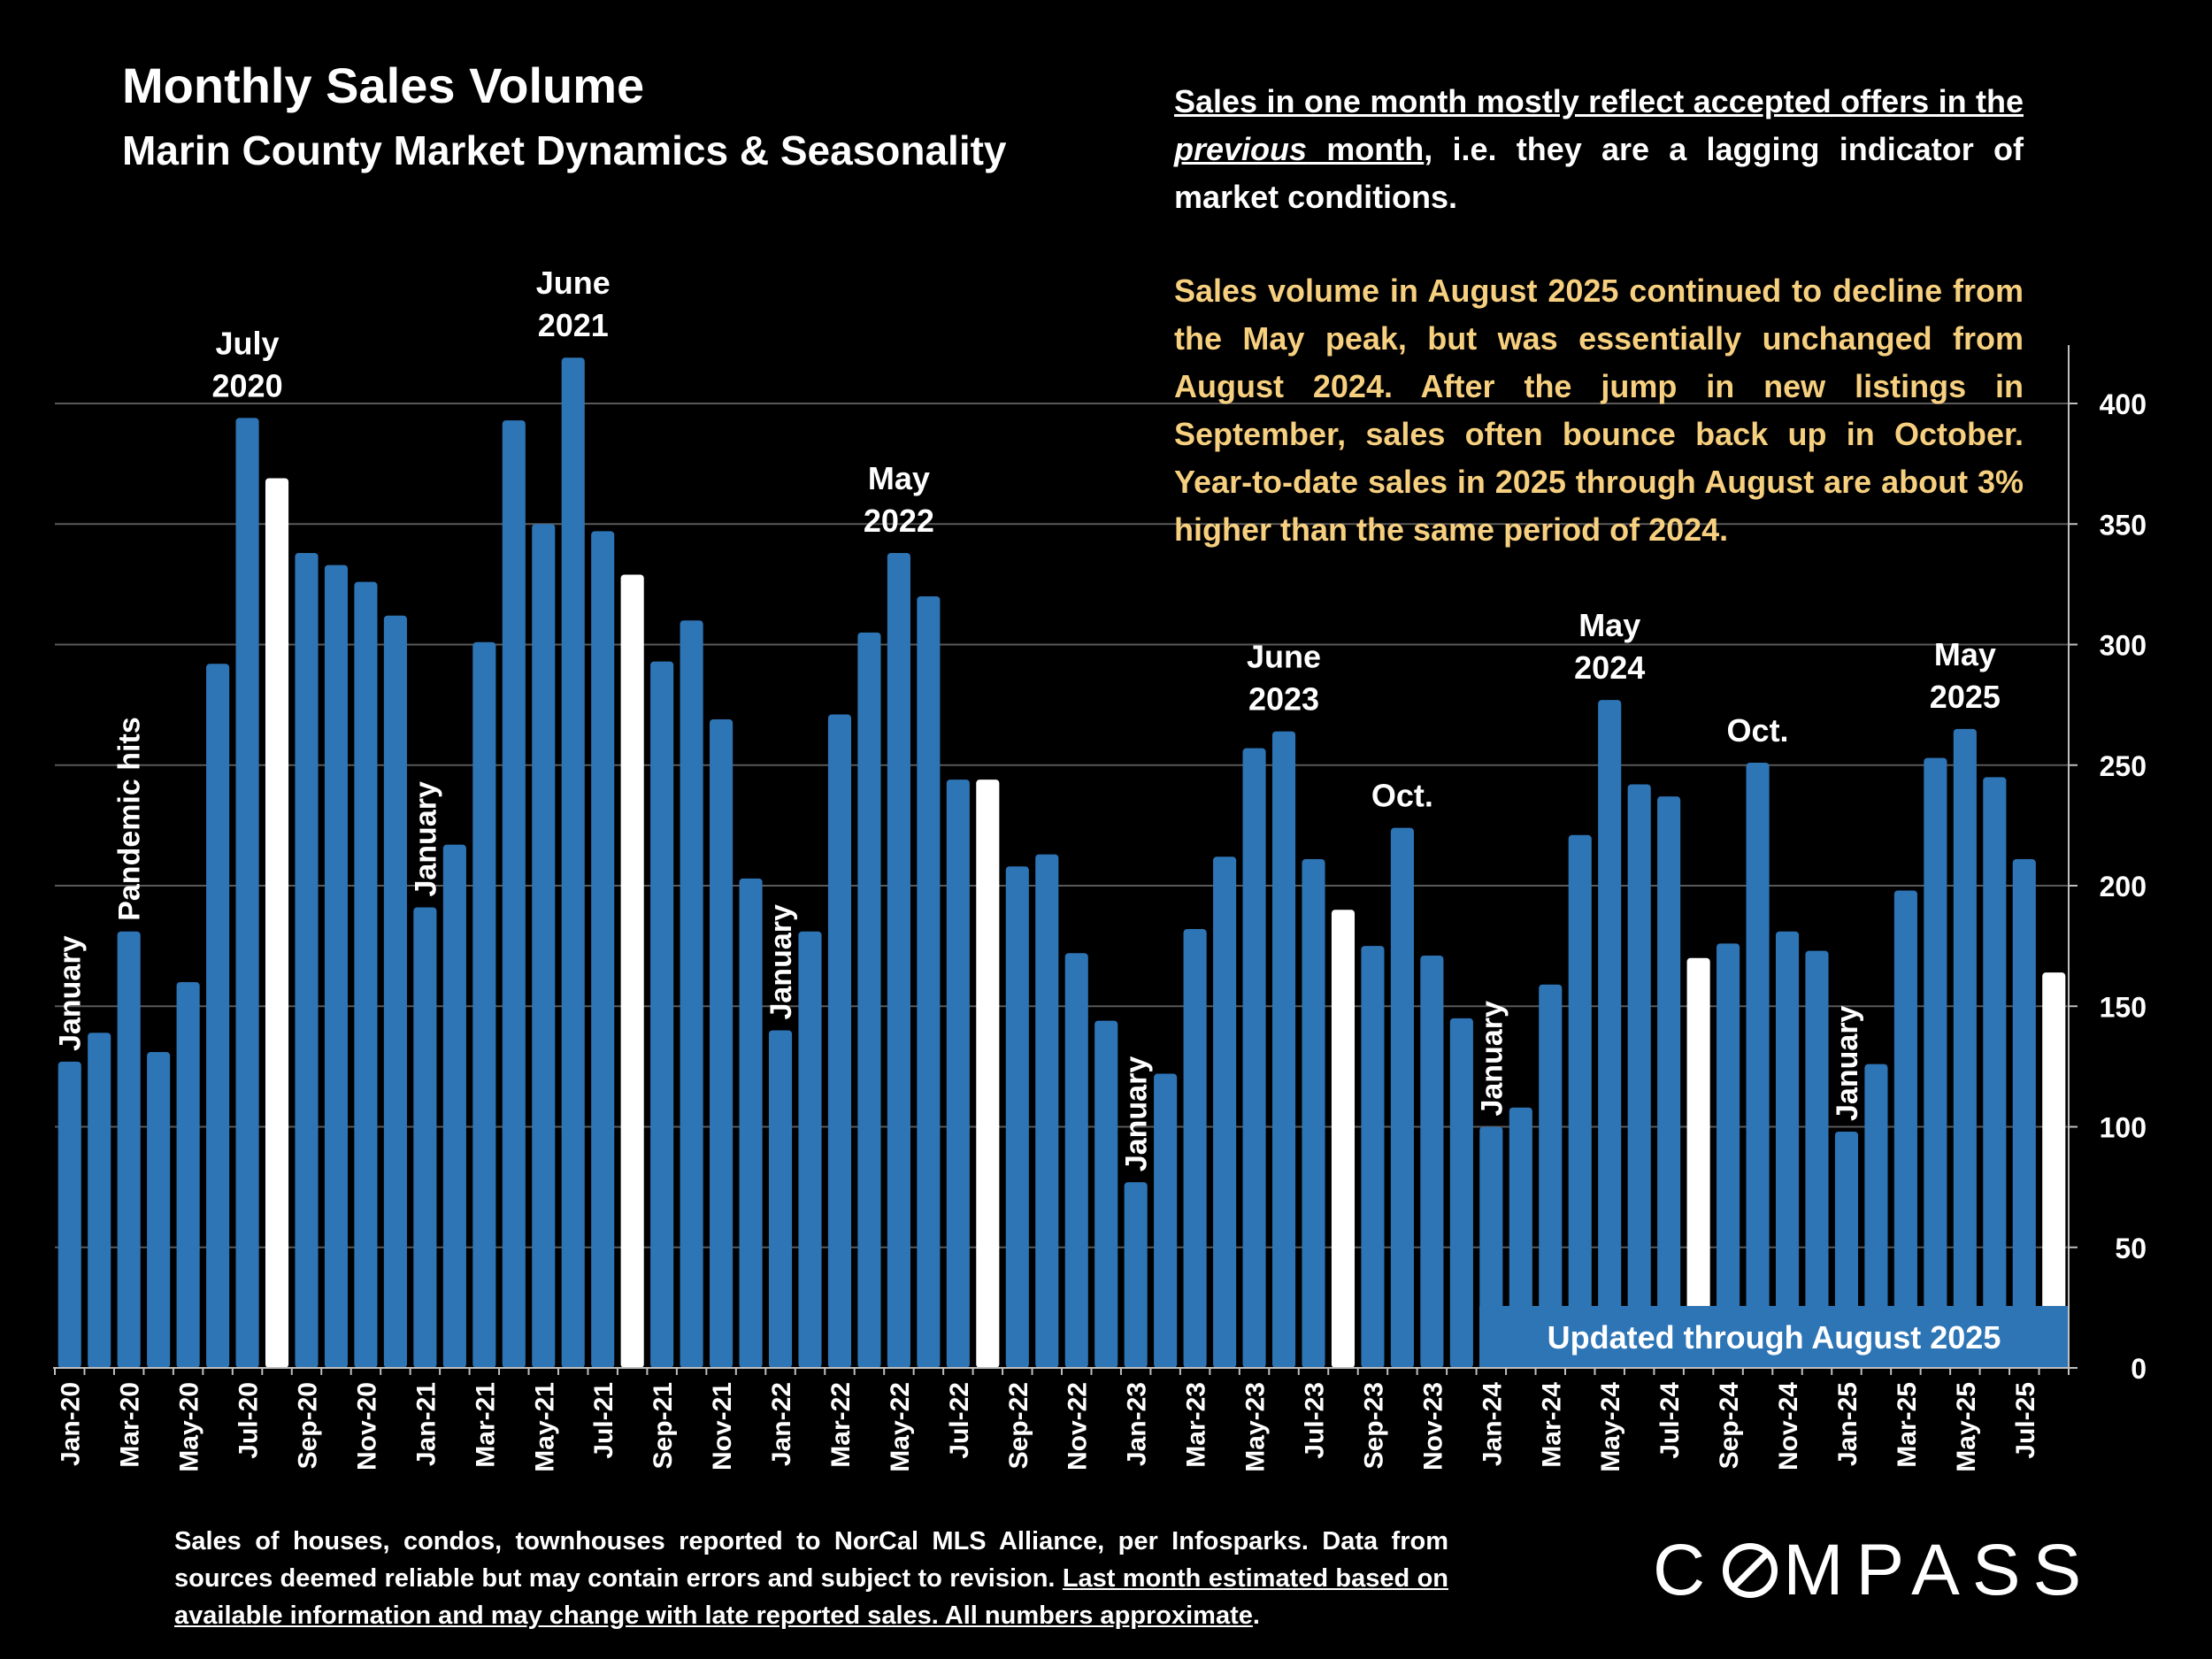 Image resolution: width=2212 pixels, height=1659 pixels. I want to click on x-tick-label: Jan-23, so click(1137, 1424).